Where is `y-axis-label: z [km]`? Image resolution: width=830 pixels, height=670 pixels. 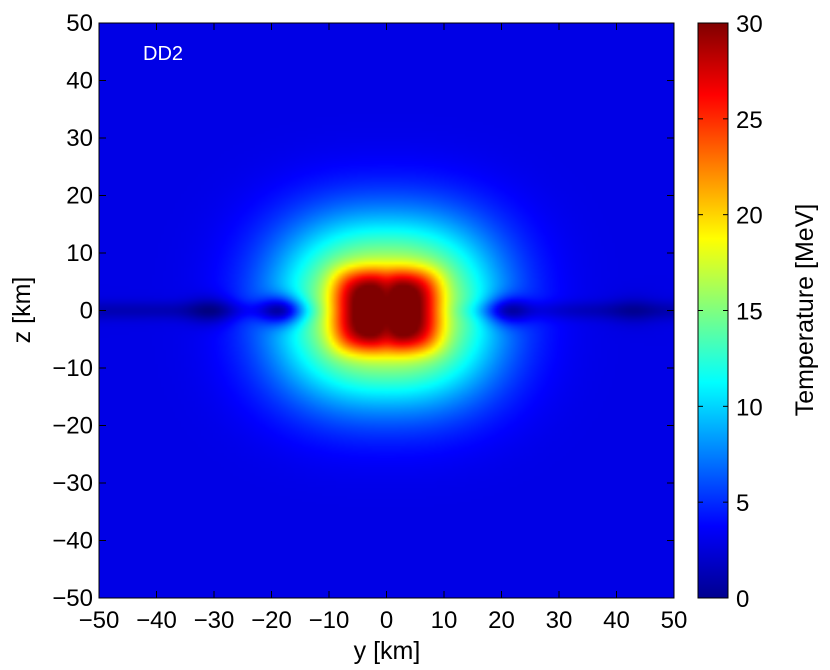
y-axis-label: z [km] is located at coordinates (22, 310).